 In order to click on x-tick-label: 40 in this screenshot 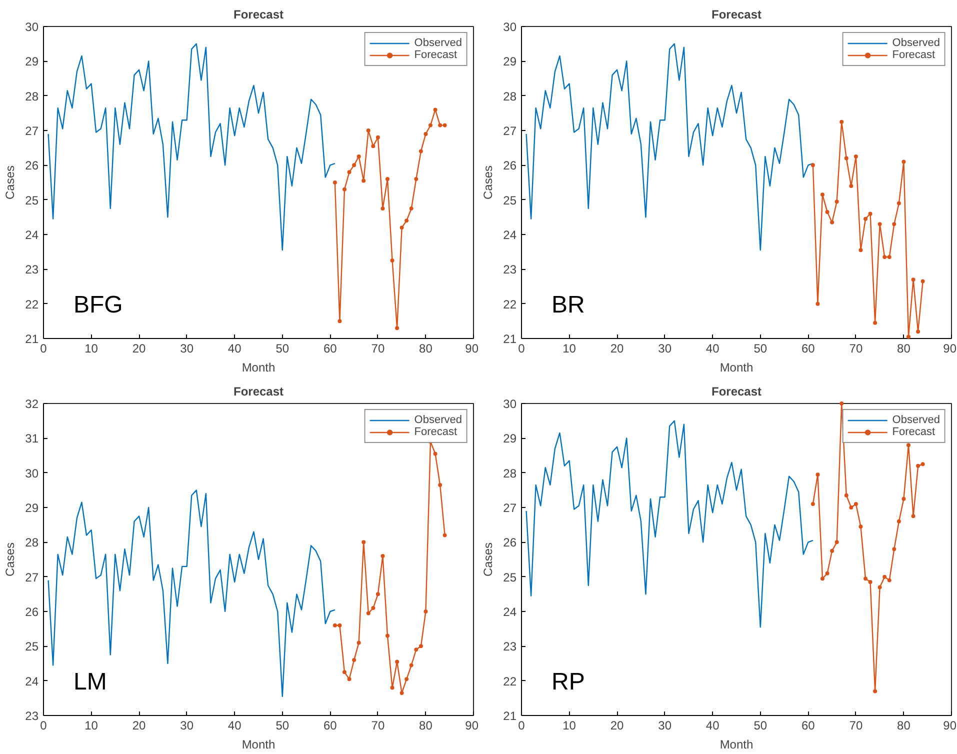, I will do `click(713, 725)`.